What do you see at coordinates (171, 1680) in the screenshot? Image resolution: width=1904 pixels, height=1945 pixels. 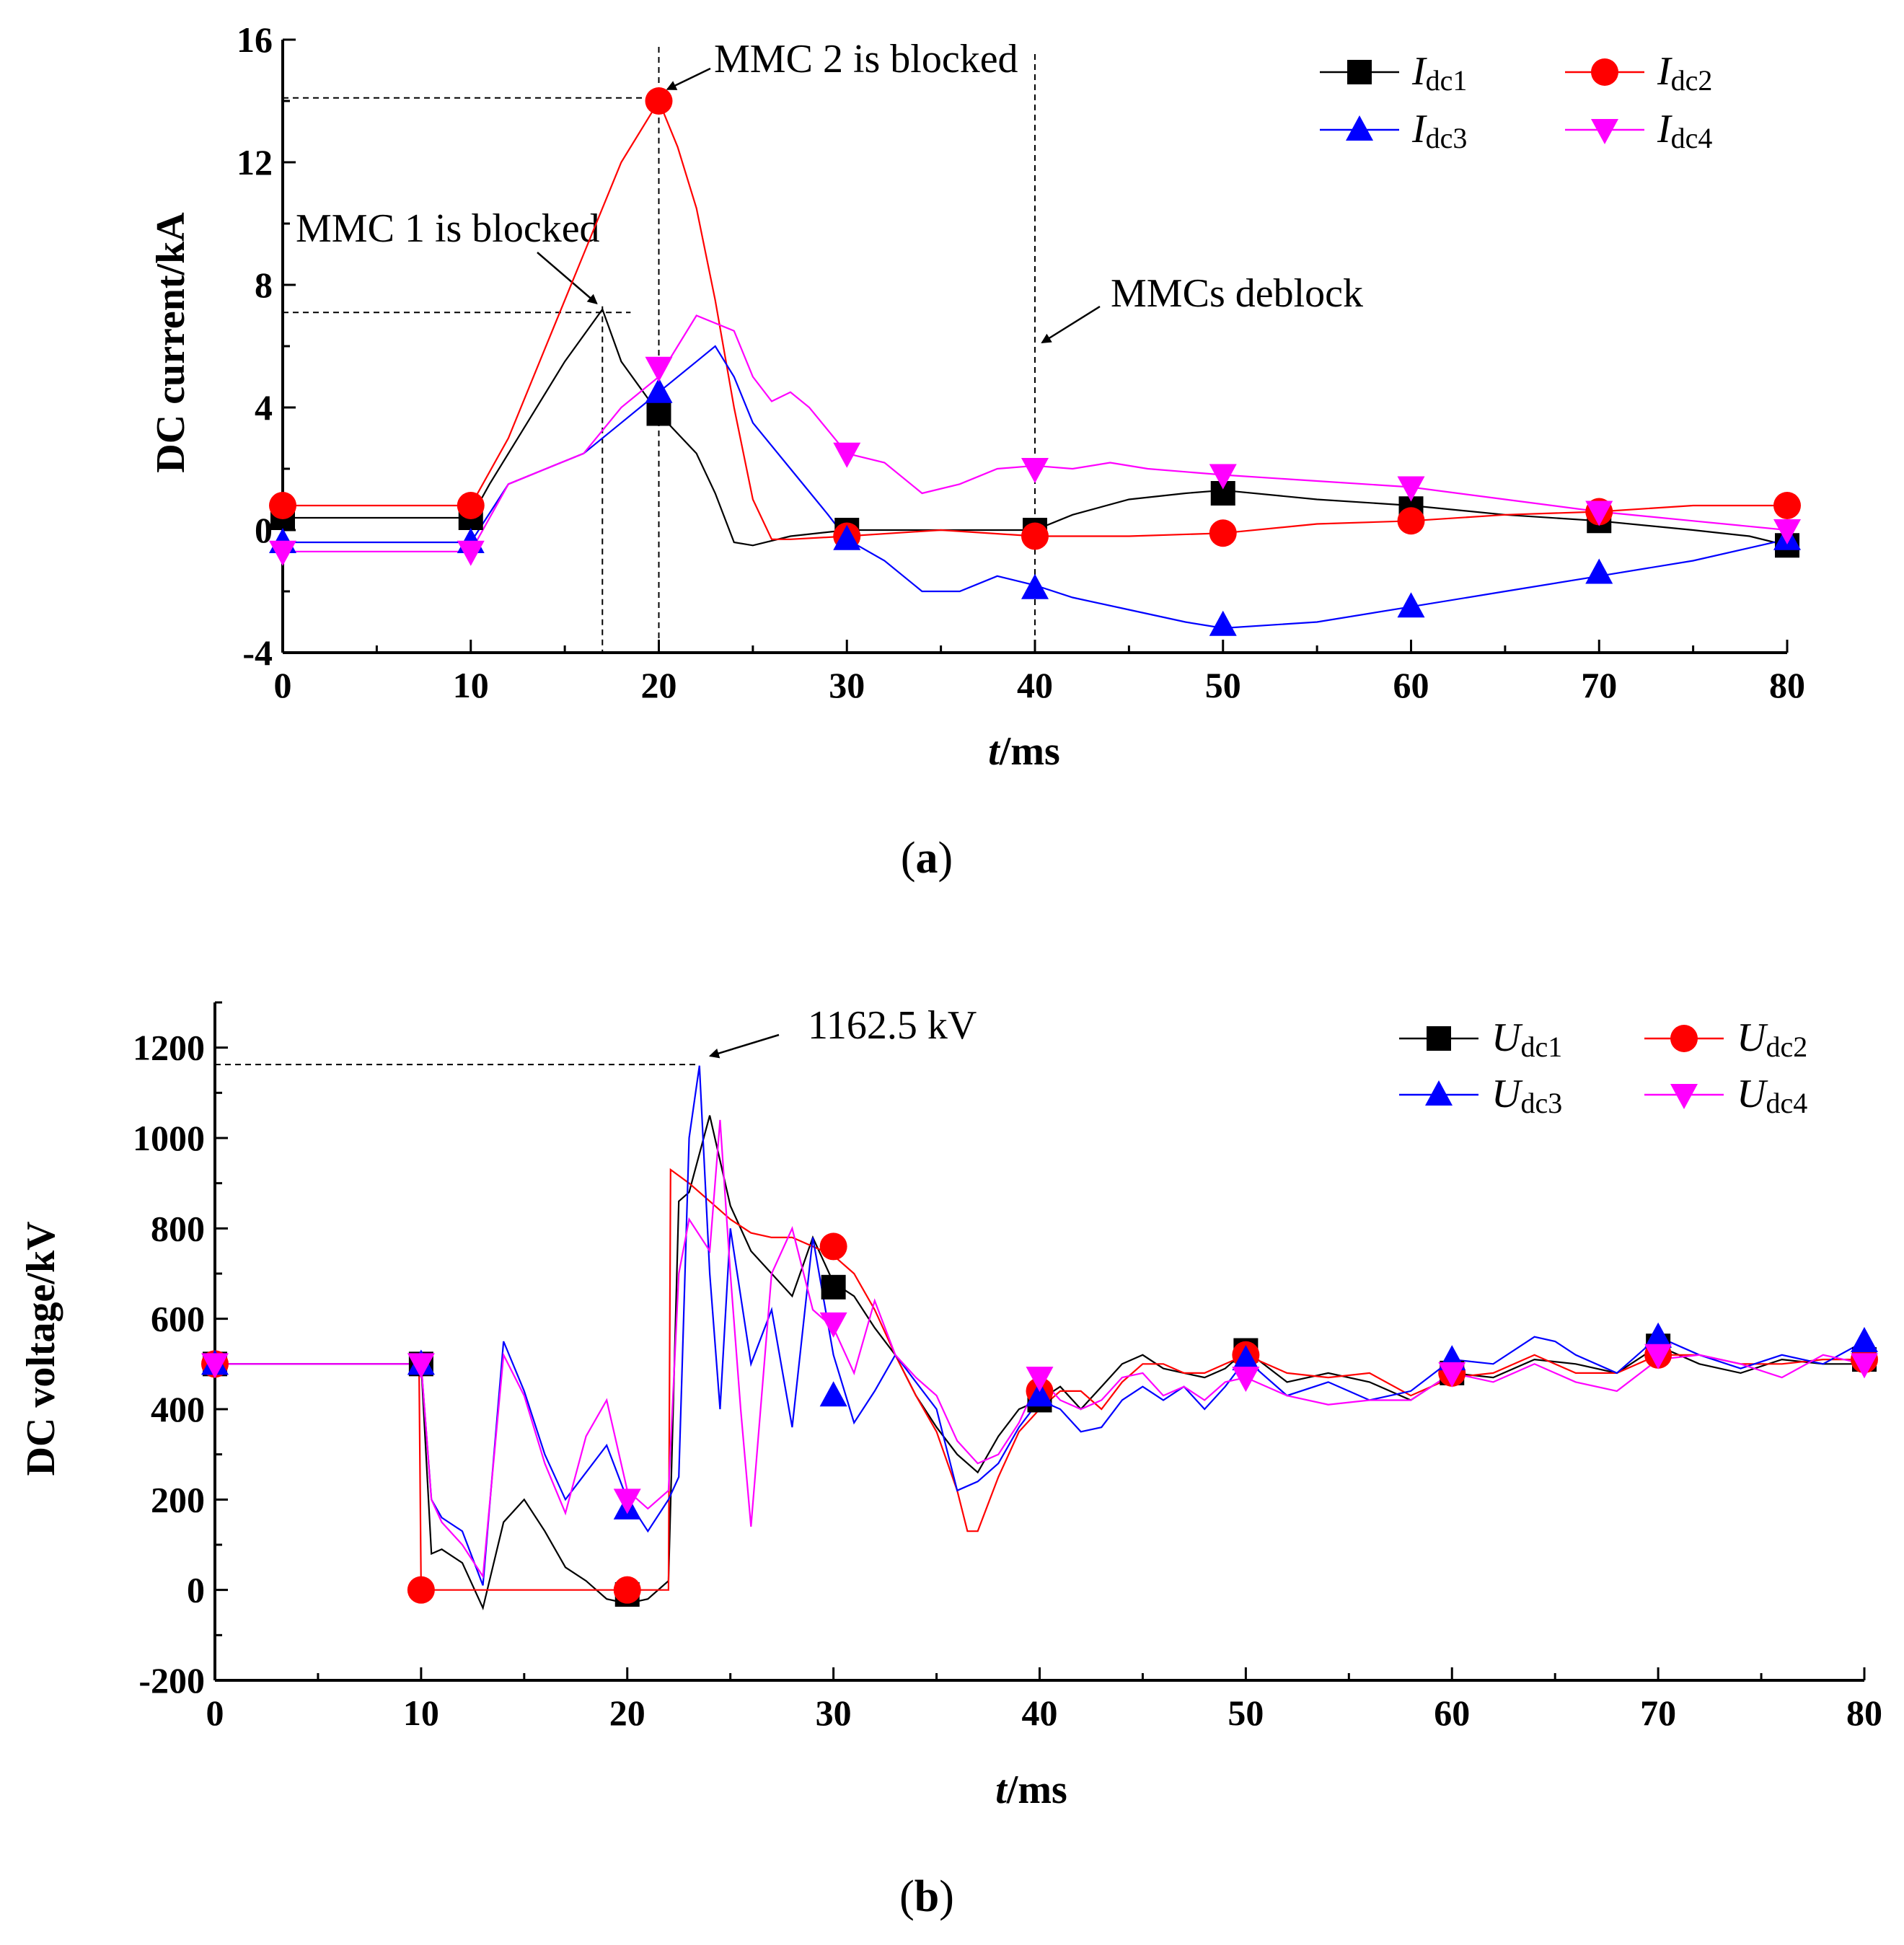 I see `panel-b-y-tick-label: -200` at bounding box center [171, 1680].